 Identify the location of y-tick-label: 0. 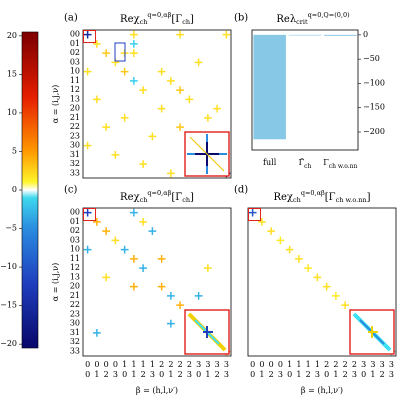
(365, 34).